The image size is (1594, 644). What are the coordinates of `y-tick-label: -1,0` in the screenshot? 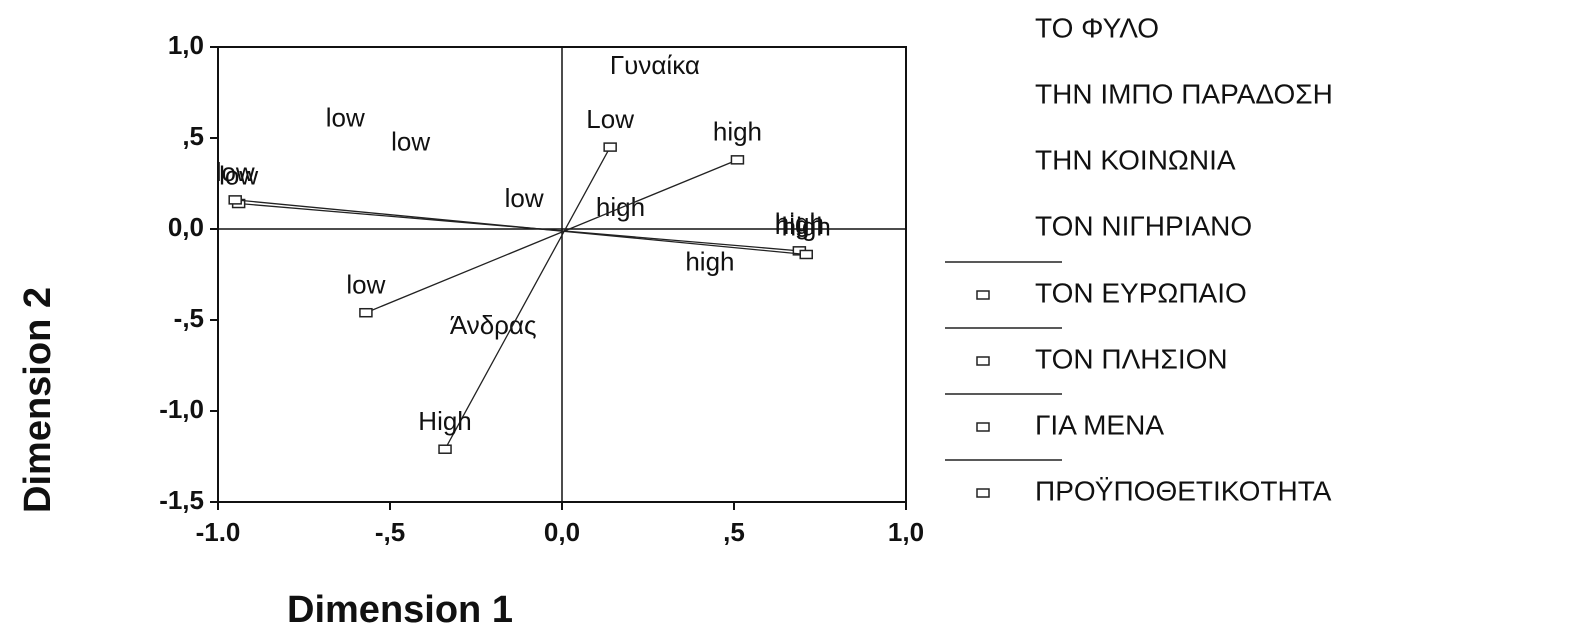 It's located at (181, 409).